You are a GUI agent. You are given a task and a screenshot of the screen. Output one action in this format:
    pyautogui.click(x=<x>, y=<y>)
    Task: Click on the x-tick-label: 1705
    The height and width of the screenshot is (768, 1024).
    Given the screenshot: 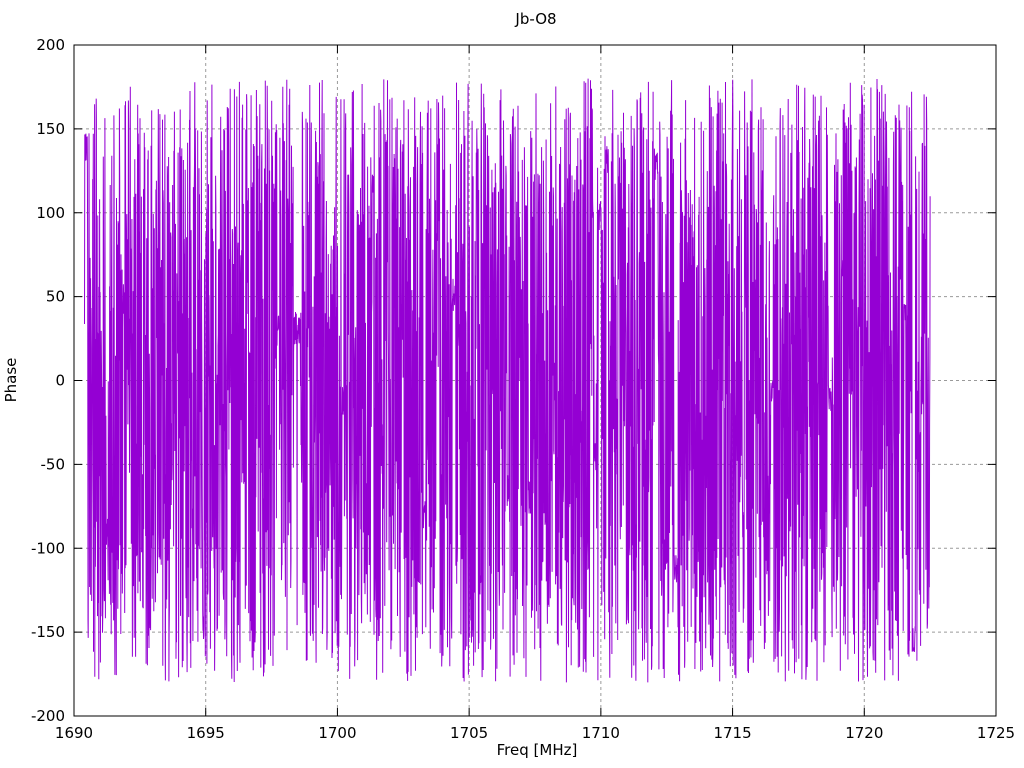 What is the action you would take?
    pyautogui.click(x=469, y=733)
    